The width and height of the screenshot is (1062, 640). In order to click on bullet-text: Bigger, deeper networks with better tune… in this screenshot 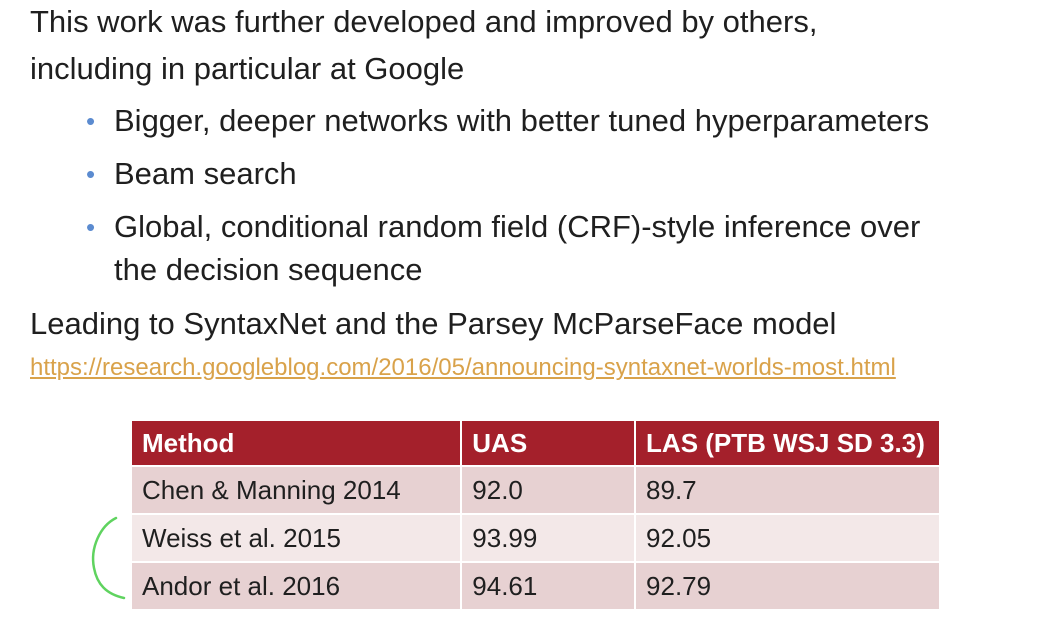, I will do `click(522, 120)`.